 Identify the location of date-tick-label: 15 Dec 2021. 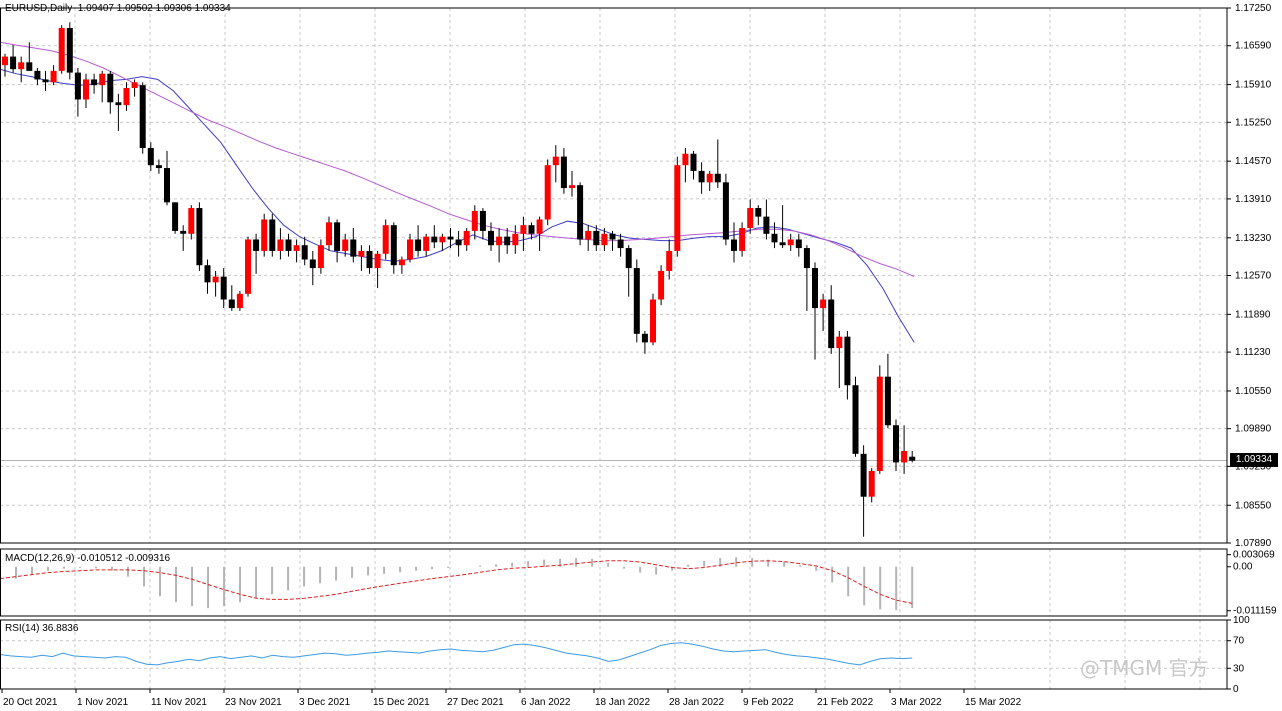
(401, 702).